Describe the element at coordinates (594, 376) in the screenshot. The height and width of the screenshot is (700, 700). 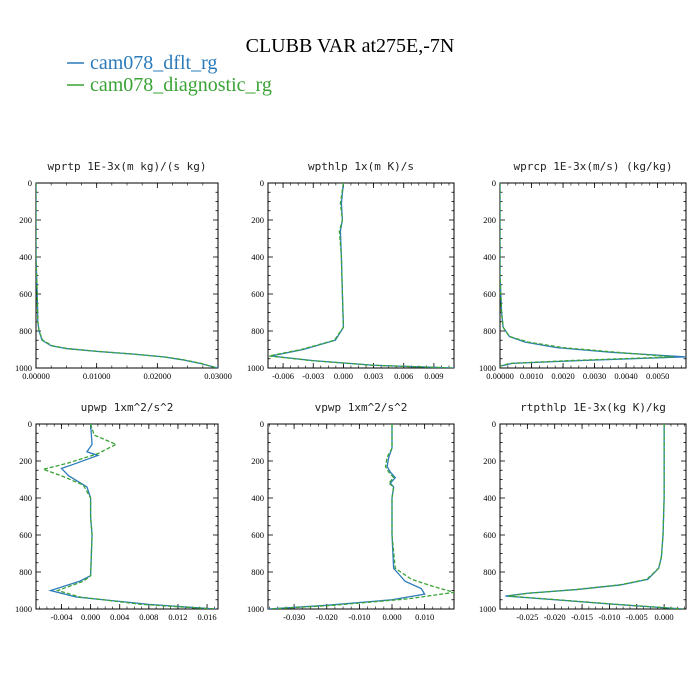
I see `x-tick-label: 0.0030` at that location.